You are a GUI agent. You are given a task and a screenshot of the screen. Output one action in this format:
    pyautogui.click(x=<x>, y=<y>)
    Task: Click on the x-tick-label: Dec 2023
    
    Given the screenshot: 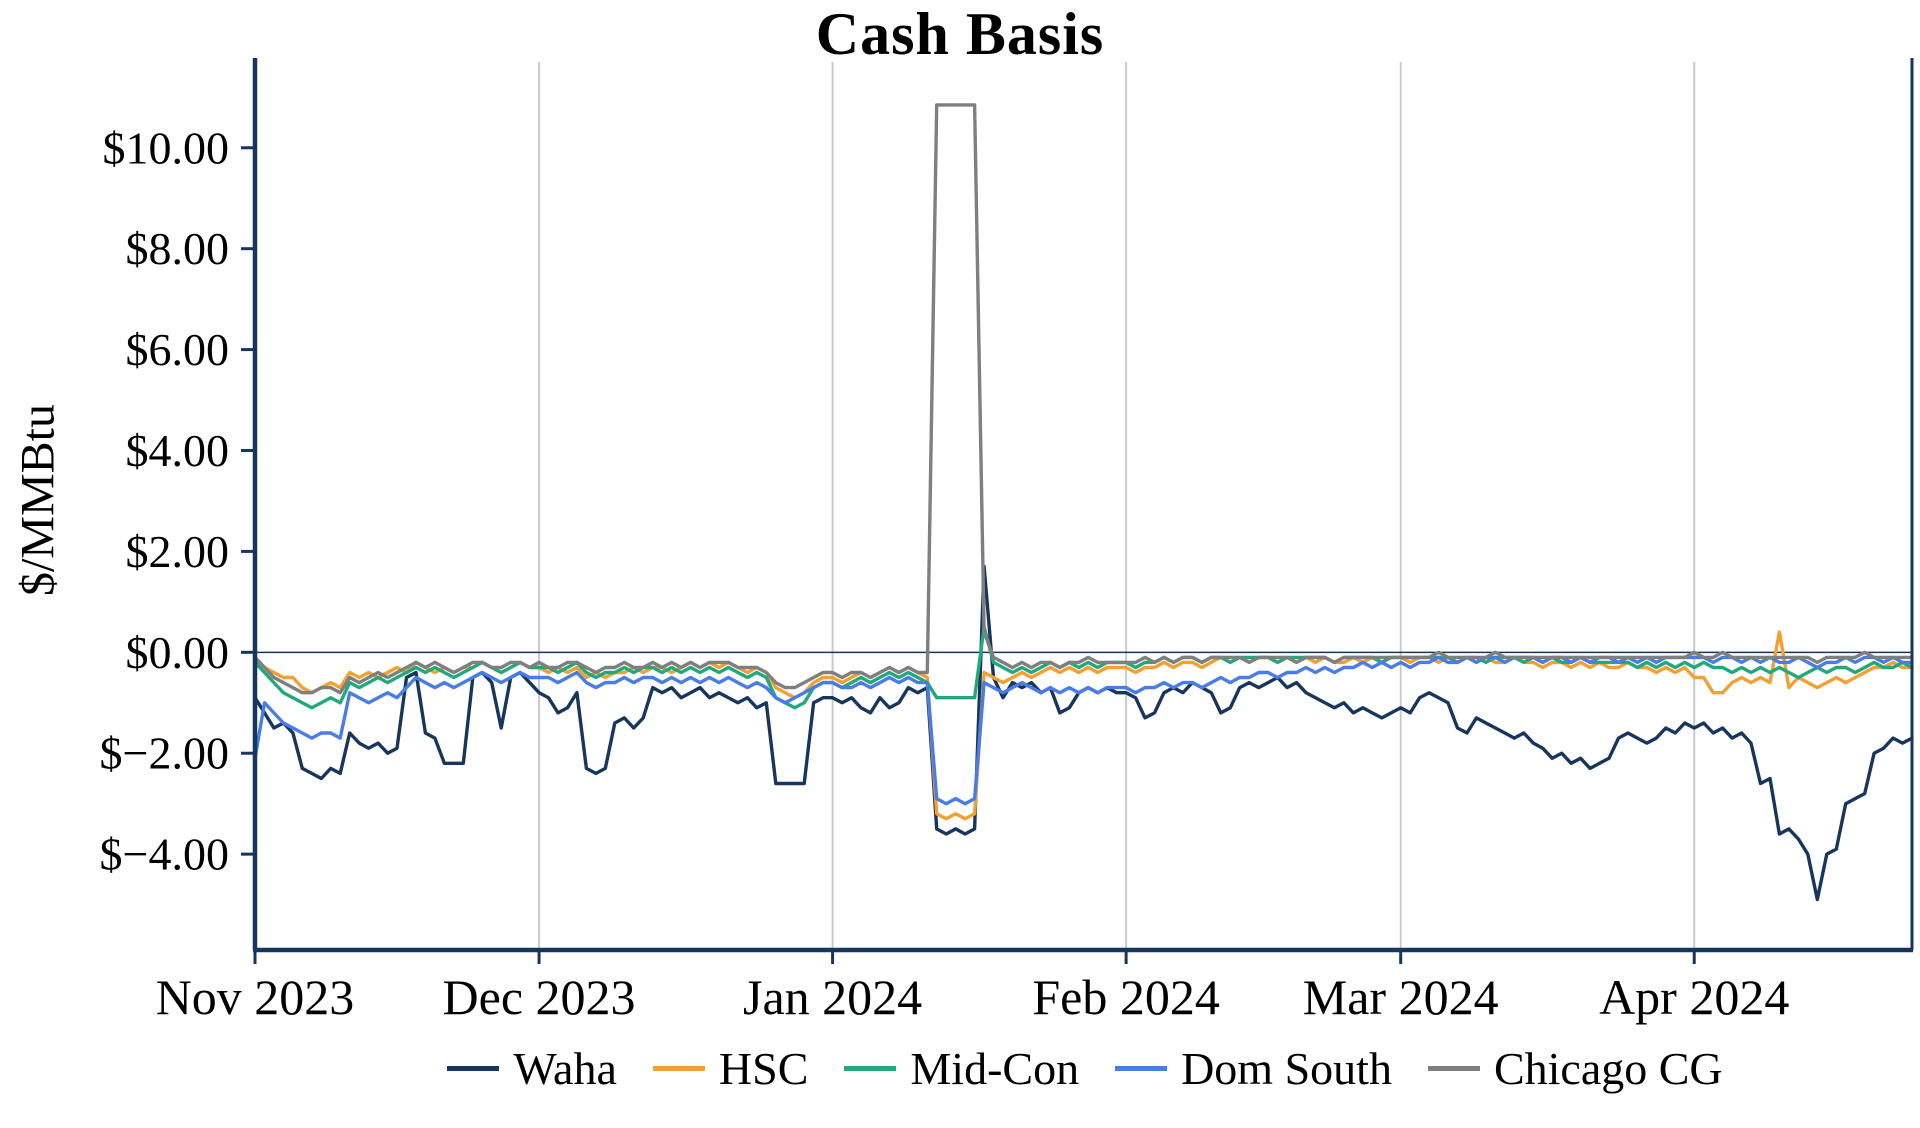 What is the action you would take?
    pyautogui.click(x=539, y=997)
    